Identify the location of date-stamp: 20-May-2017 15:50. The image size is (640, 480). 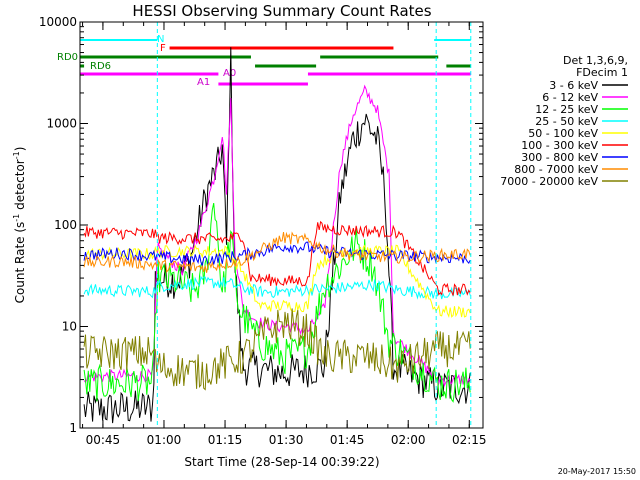
(597, 471).